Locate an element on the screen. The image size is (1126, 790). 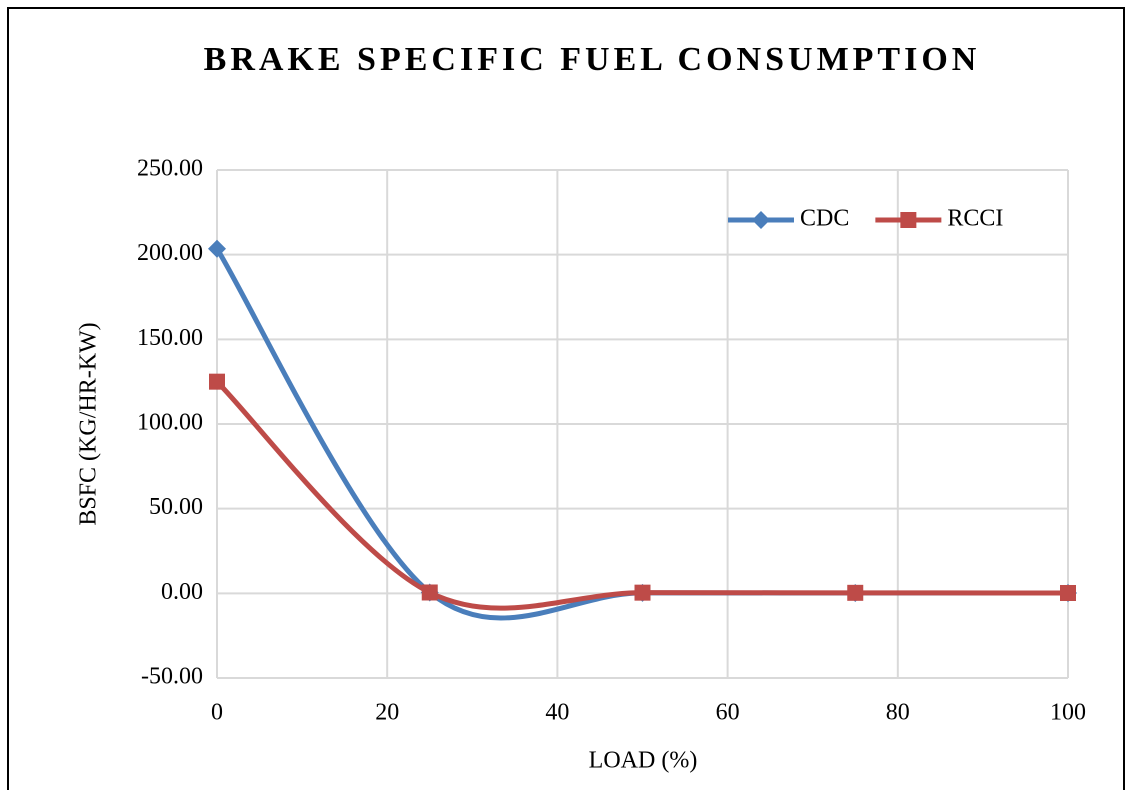
y-tick-label: 150.00 is located at coordinates (170, 338).